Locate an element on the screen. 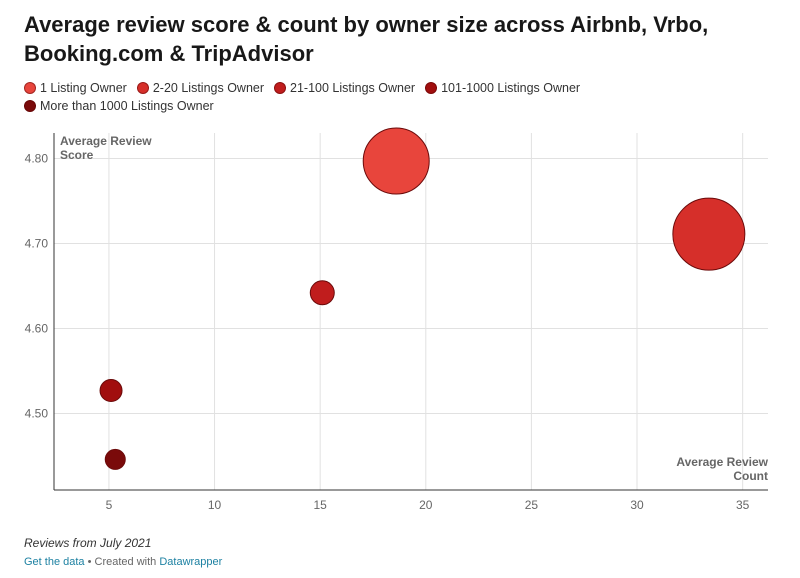  legend-item: 101-1000 Listings Owner is located at coordinates (502, 88).